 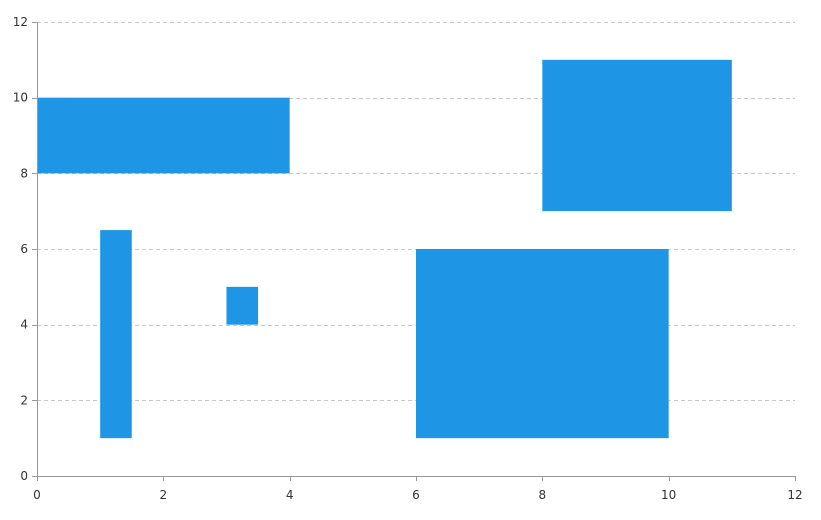 I want to click on y-axis-ticks: 0 2 4 6 8 10 12, so click(x=25, y=249).